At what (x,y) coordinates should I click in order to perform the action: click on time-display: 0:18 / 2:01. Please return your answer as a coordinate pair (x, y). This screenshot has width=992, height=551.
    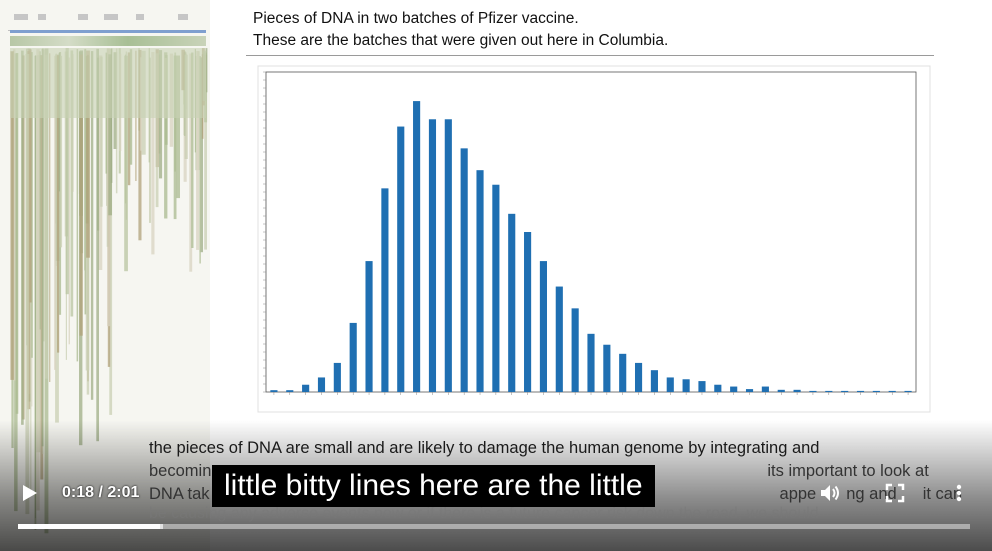
    Looking at the image, I should click on (101, 492).